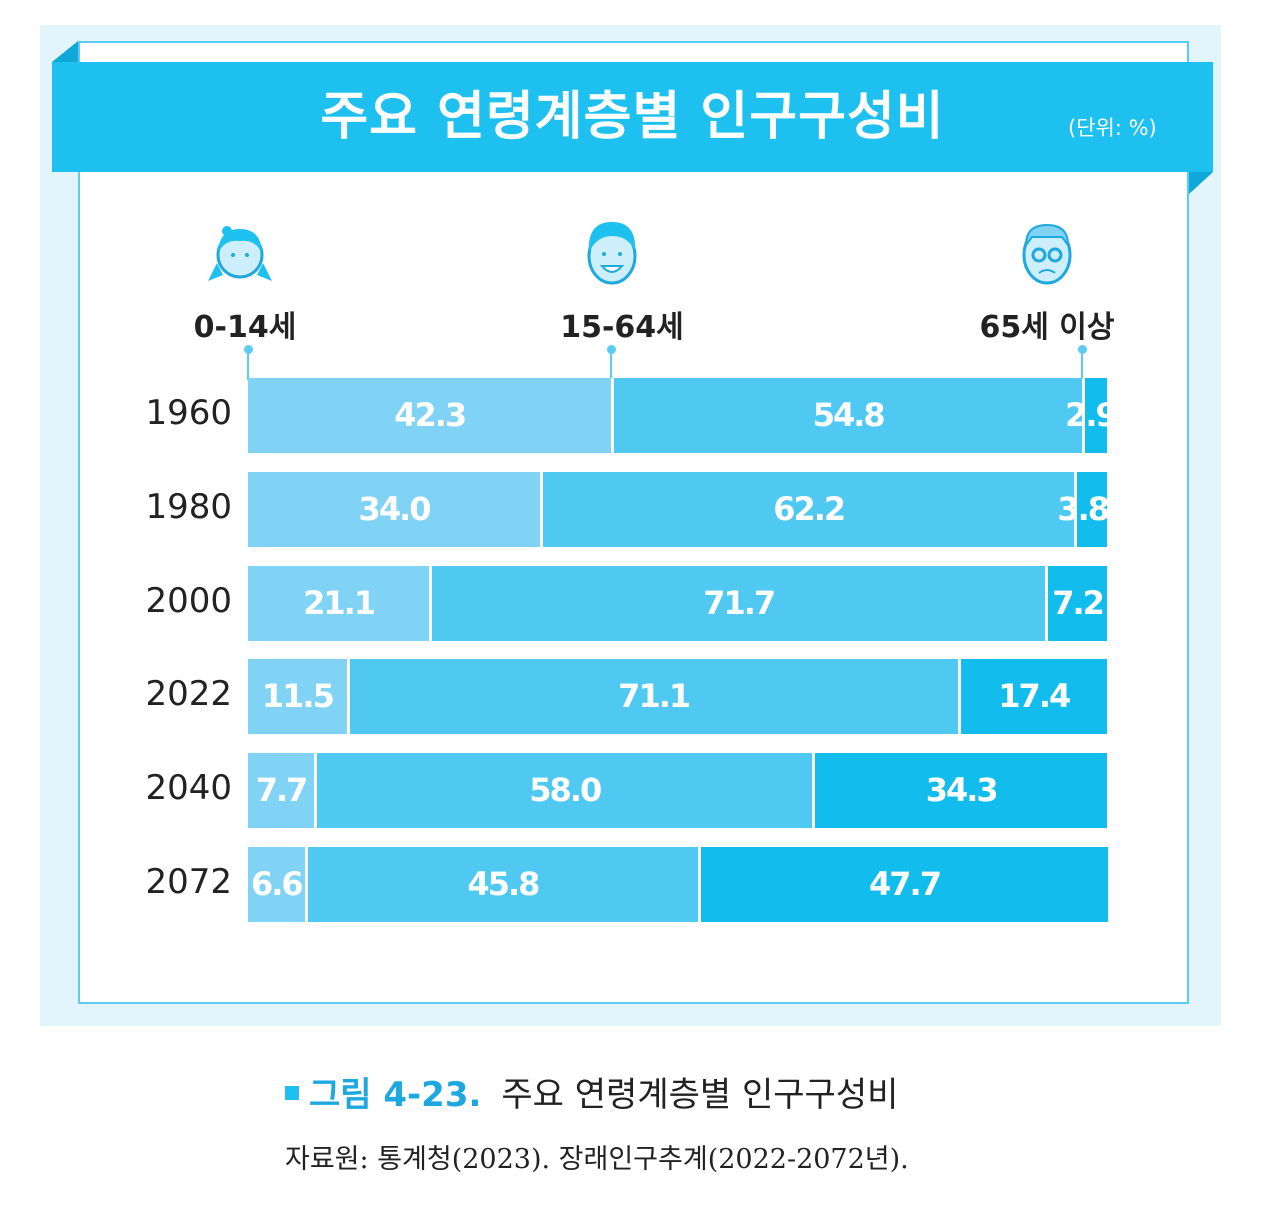 This screenshot has height=1219, width=1270. Describe the element at coordinates (737, 603) in the screenshot. I see `bar-segment-15-64: 71.7` at that location.